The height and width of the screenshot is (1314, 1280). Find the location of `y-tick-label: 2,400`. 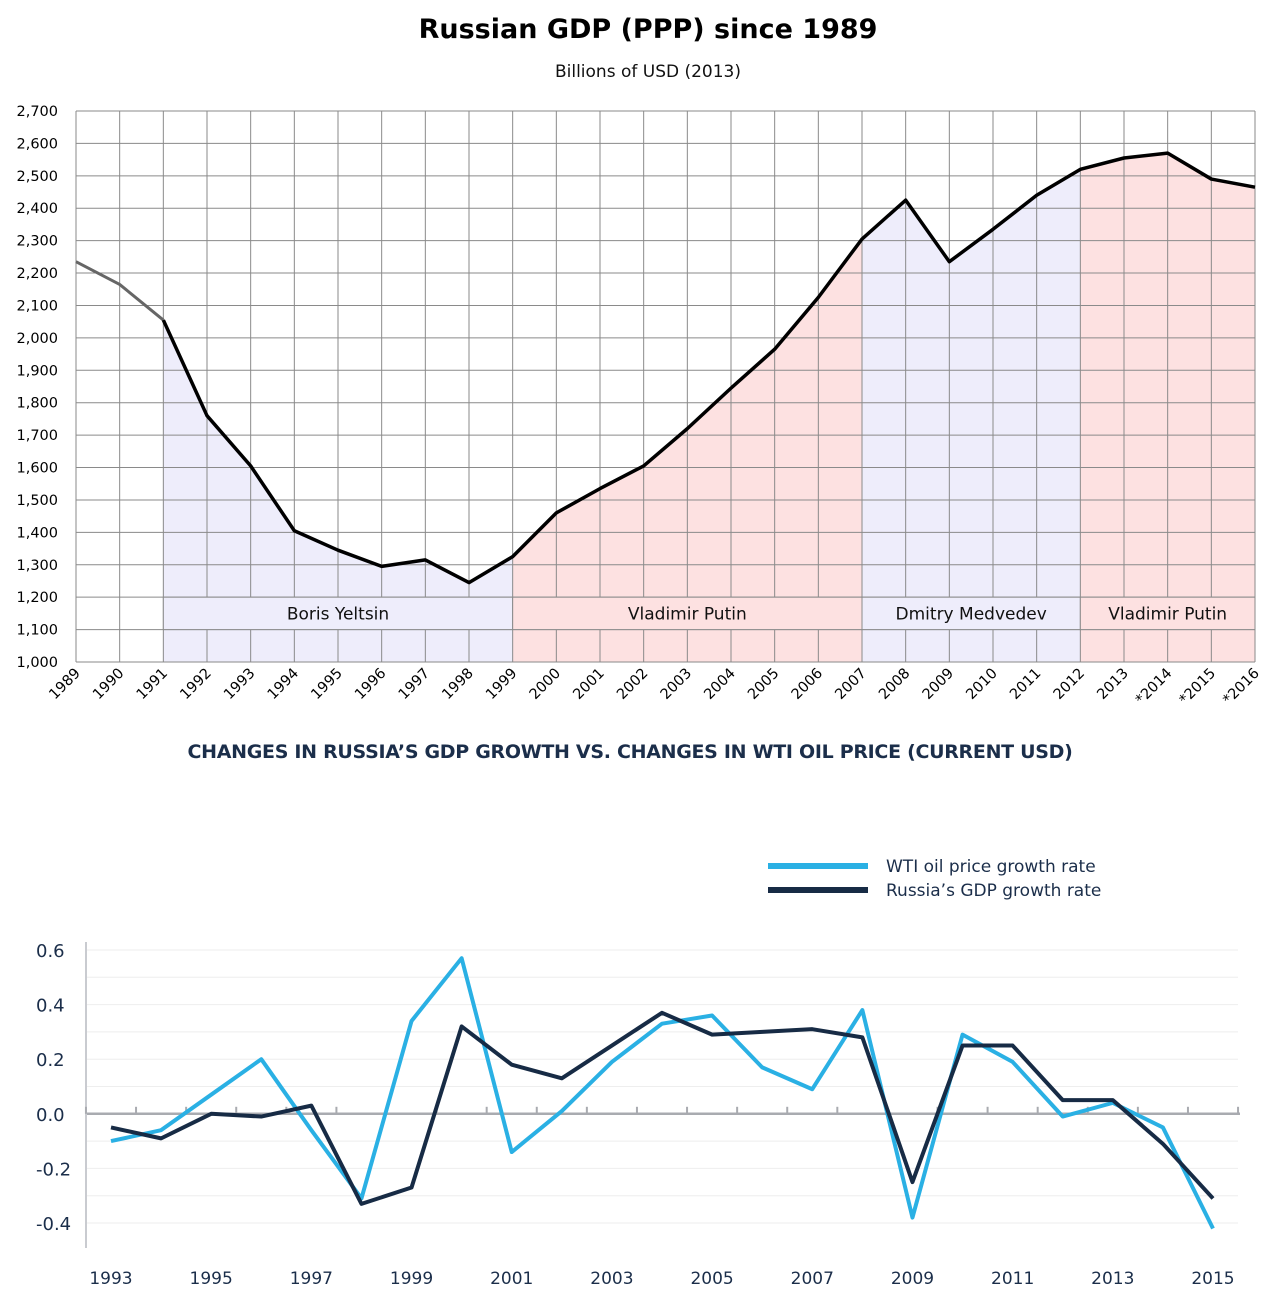

y-tick-label: 2,400 is located at coordinates (37, 209).